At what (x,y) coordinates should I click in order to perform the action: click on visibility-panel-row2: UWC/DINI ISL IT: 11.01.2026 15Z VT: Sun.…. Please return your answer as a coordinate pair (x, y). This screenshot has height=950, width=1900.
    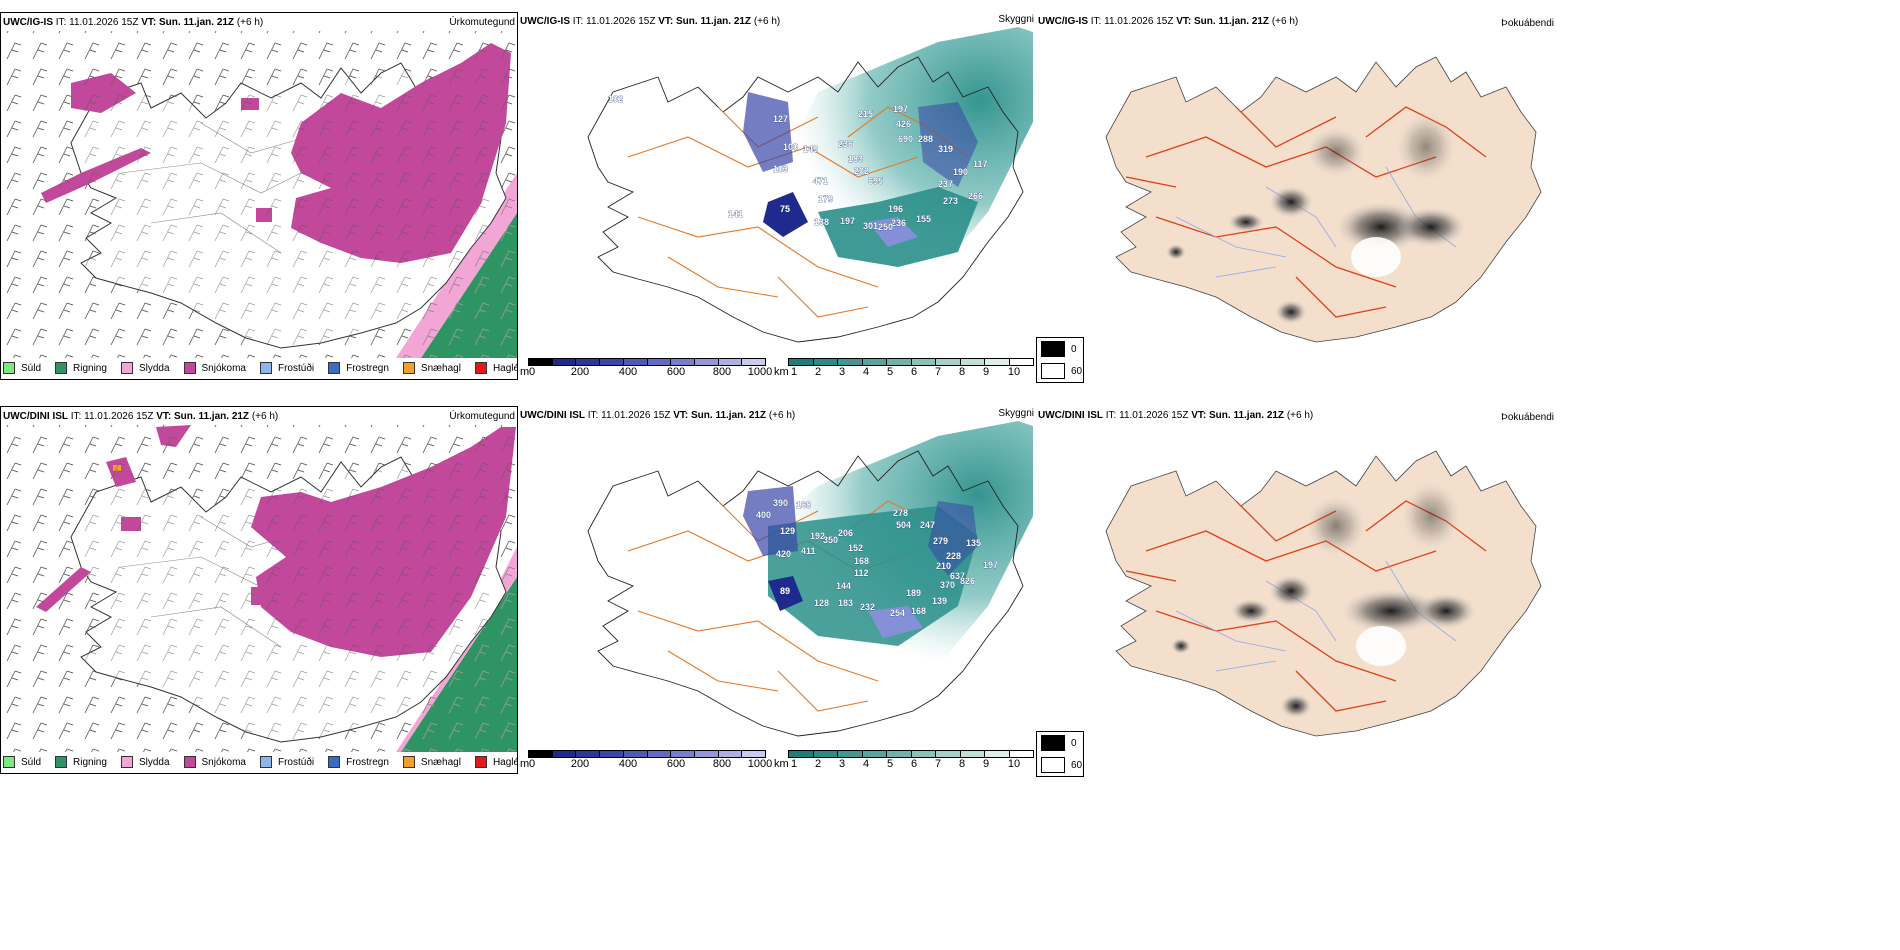
    Looking at the image, I should click on (777, 590).